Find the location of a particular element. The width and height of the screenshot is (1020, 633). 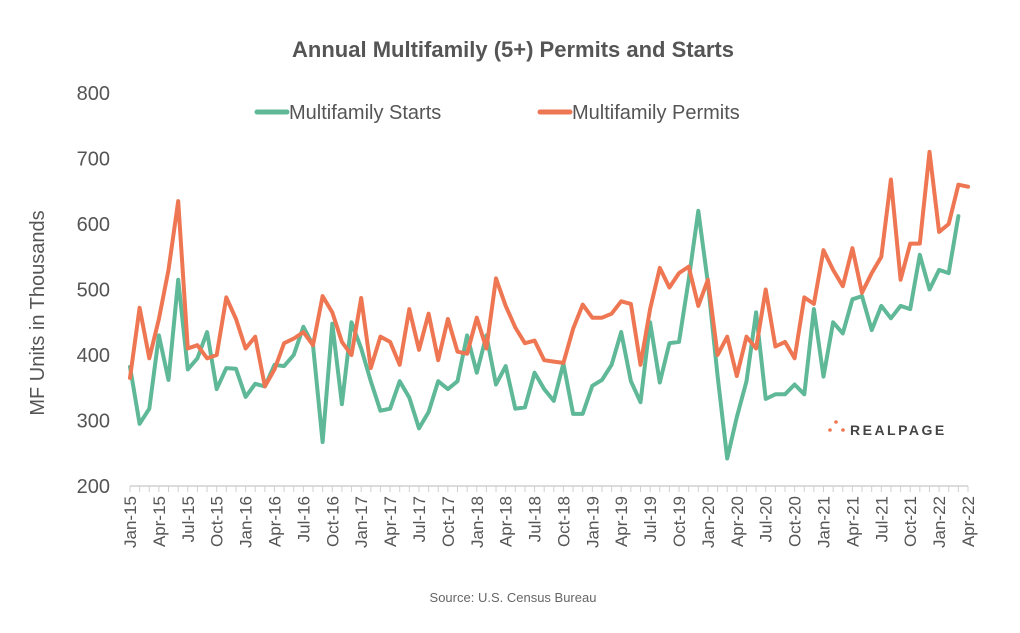

x-tick-label: Jul-18 is located at coordinates (535, 519).